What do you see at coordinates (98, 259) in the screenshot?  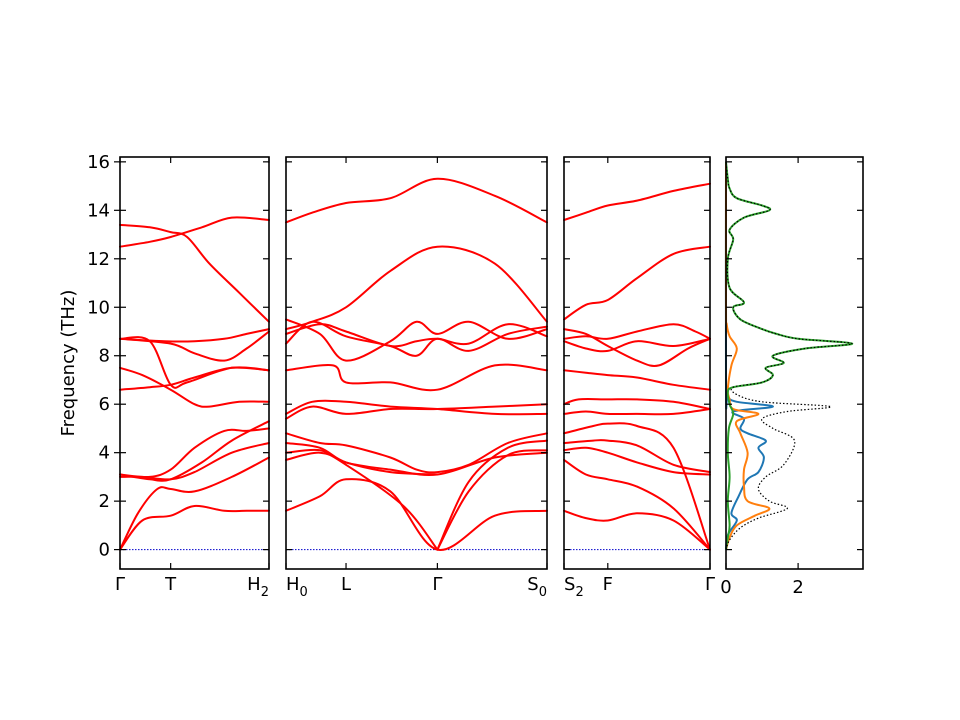 I see `y-tick-label: 12` at bounding box center [98, 259].